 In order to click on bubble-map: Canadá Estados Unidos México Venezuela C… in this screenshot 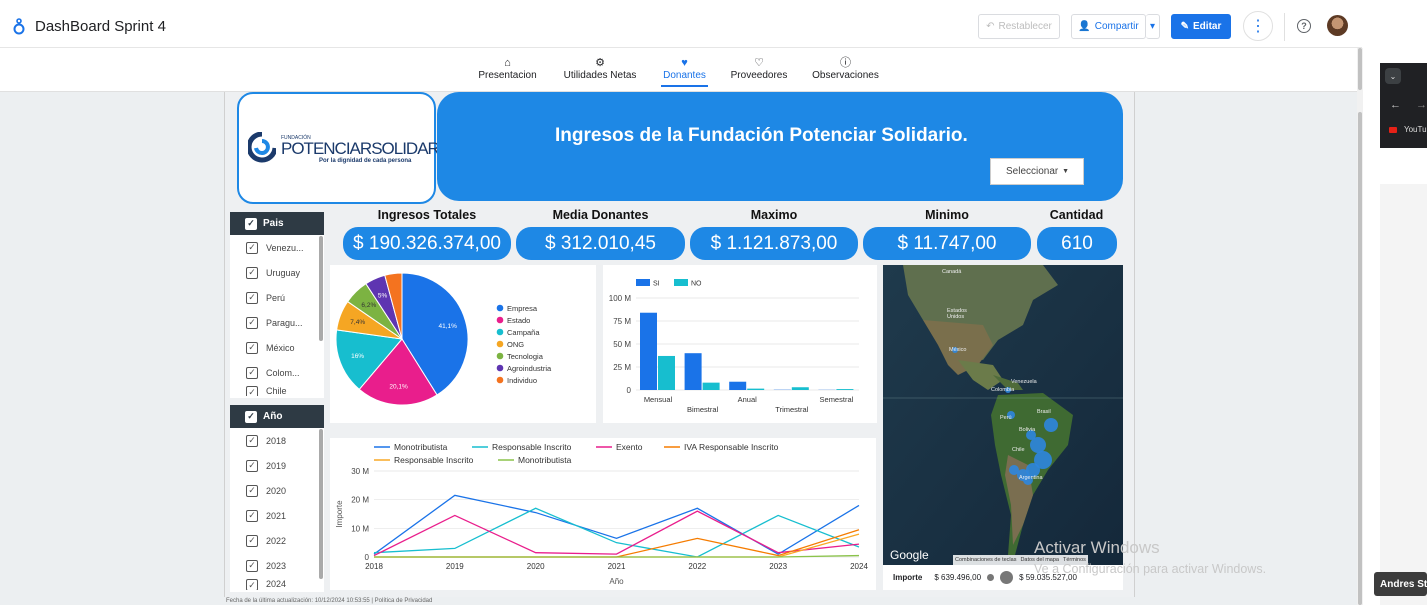, I will do `click(1003, 415)`.